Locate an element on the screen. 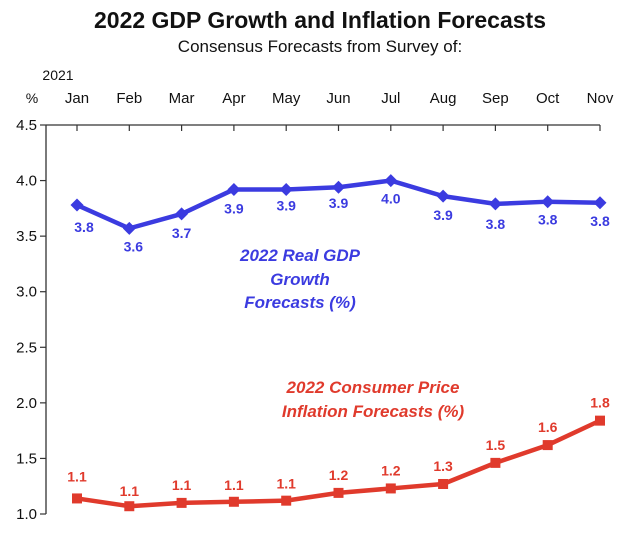 Image resolution: width=631 pixels, height=540 pixels. x-tick-label: Aug is located at coordinates (443, 98).